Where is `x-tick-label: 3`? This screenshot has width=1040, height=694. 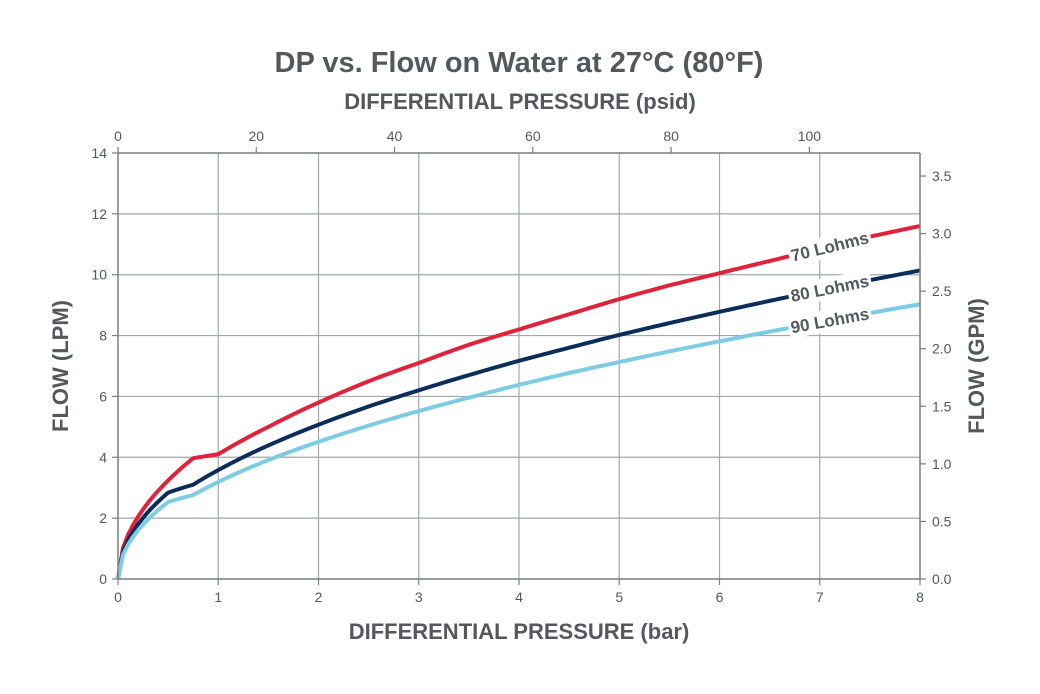
x-tick-label: 3 is located at coordinates (419, 597).